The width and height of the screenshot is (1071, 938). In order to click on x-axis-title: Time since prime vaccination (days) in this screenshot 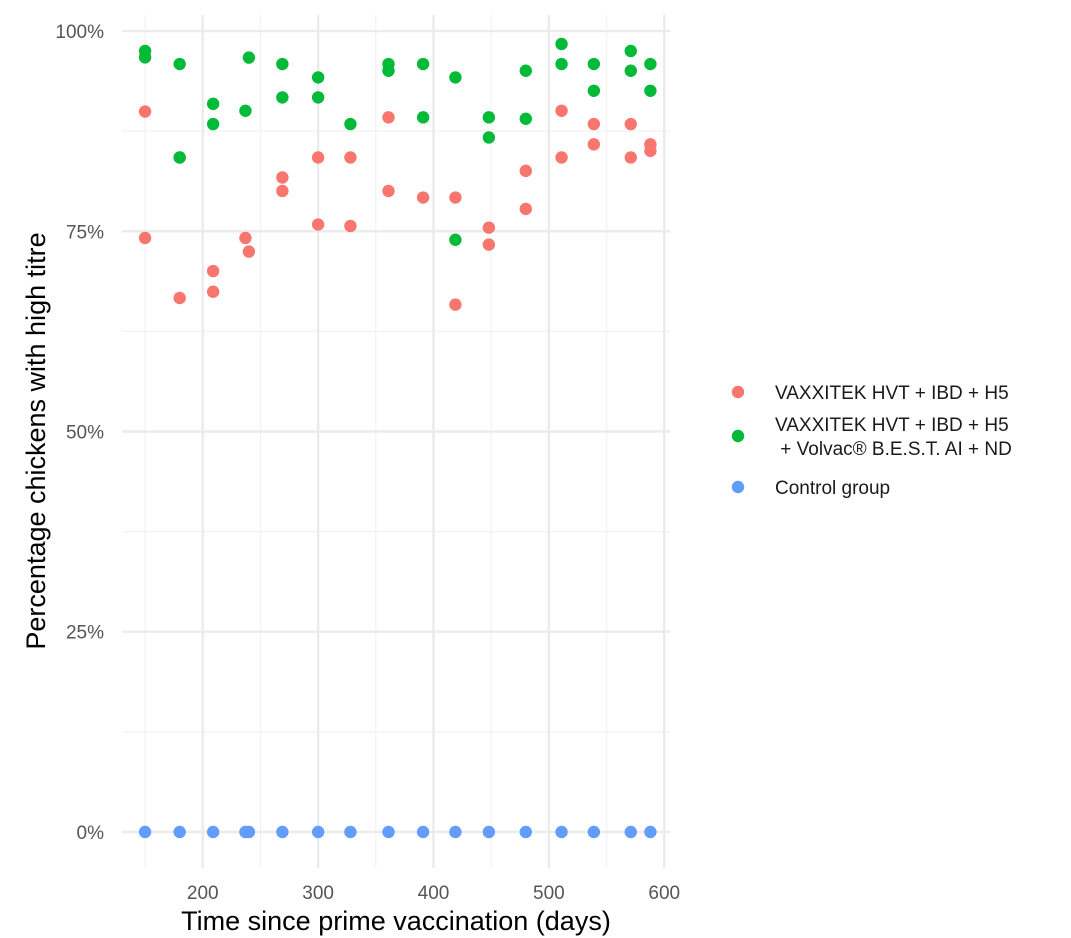, I will do `click(396, 921)`.